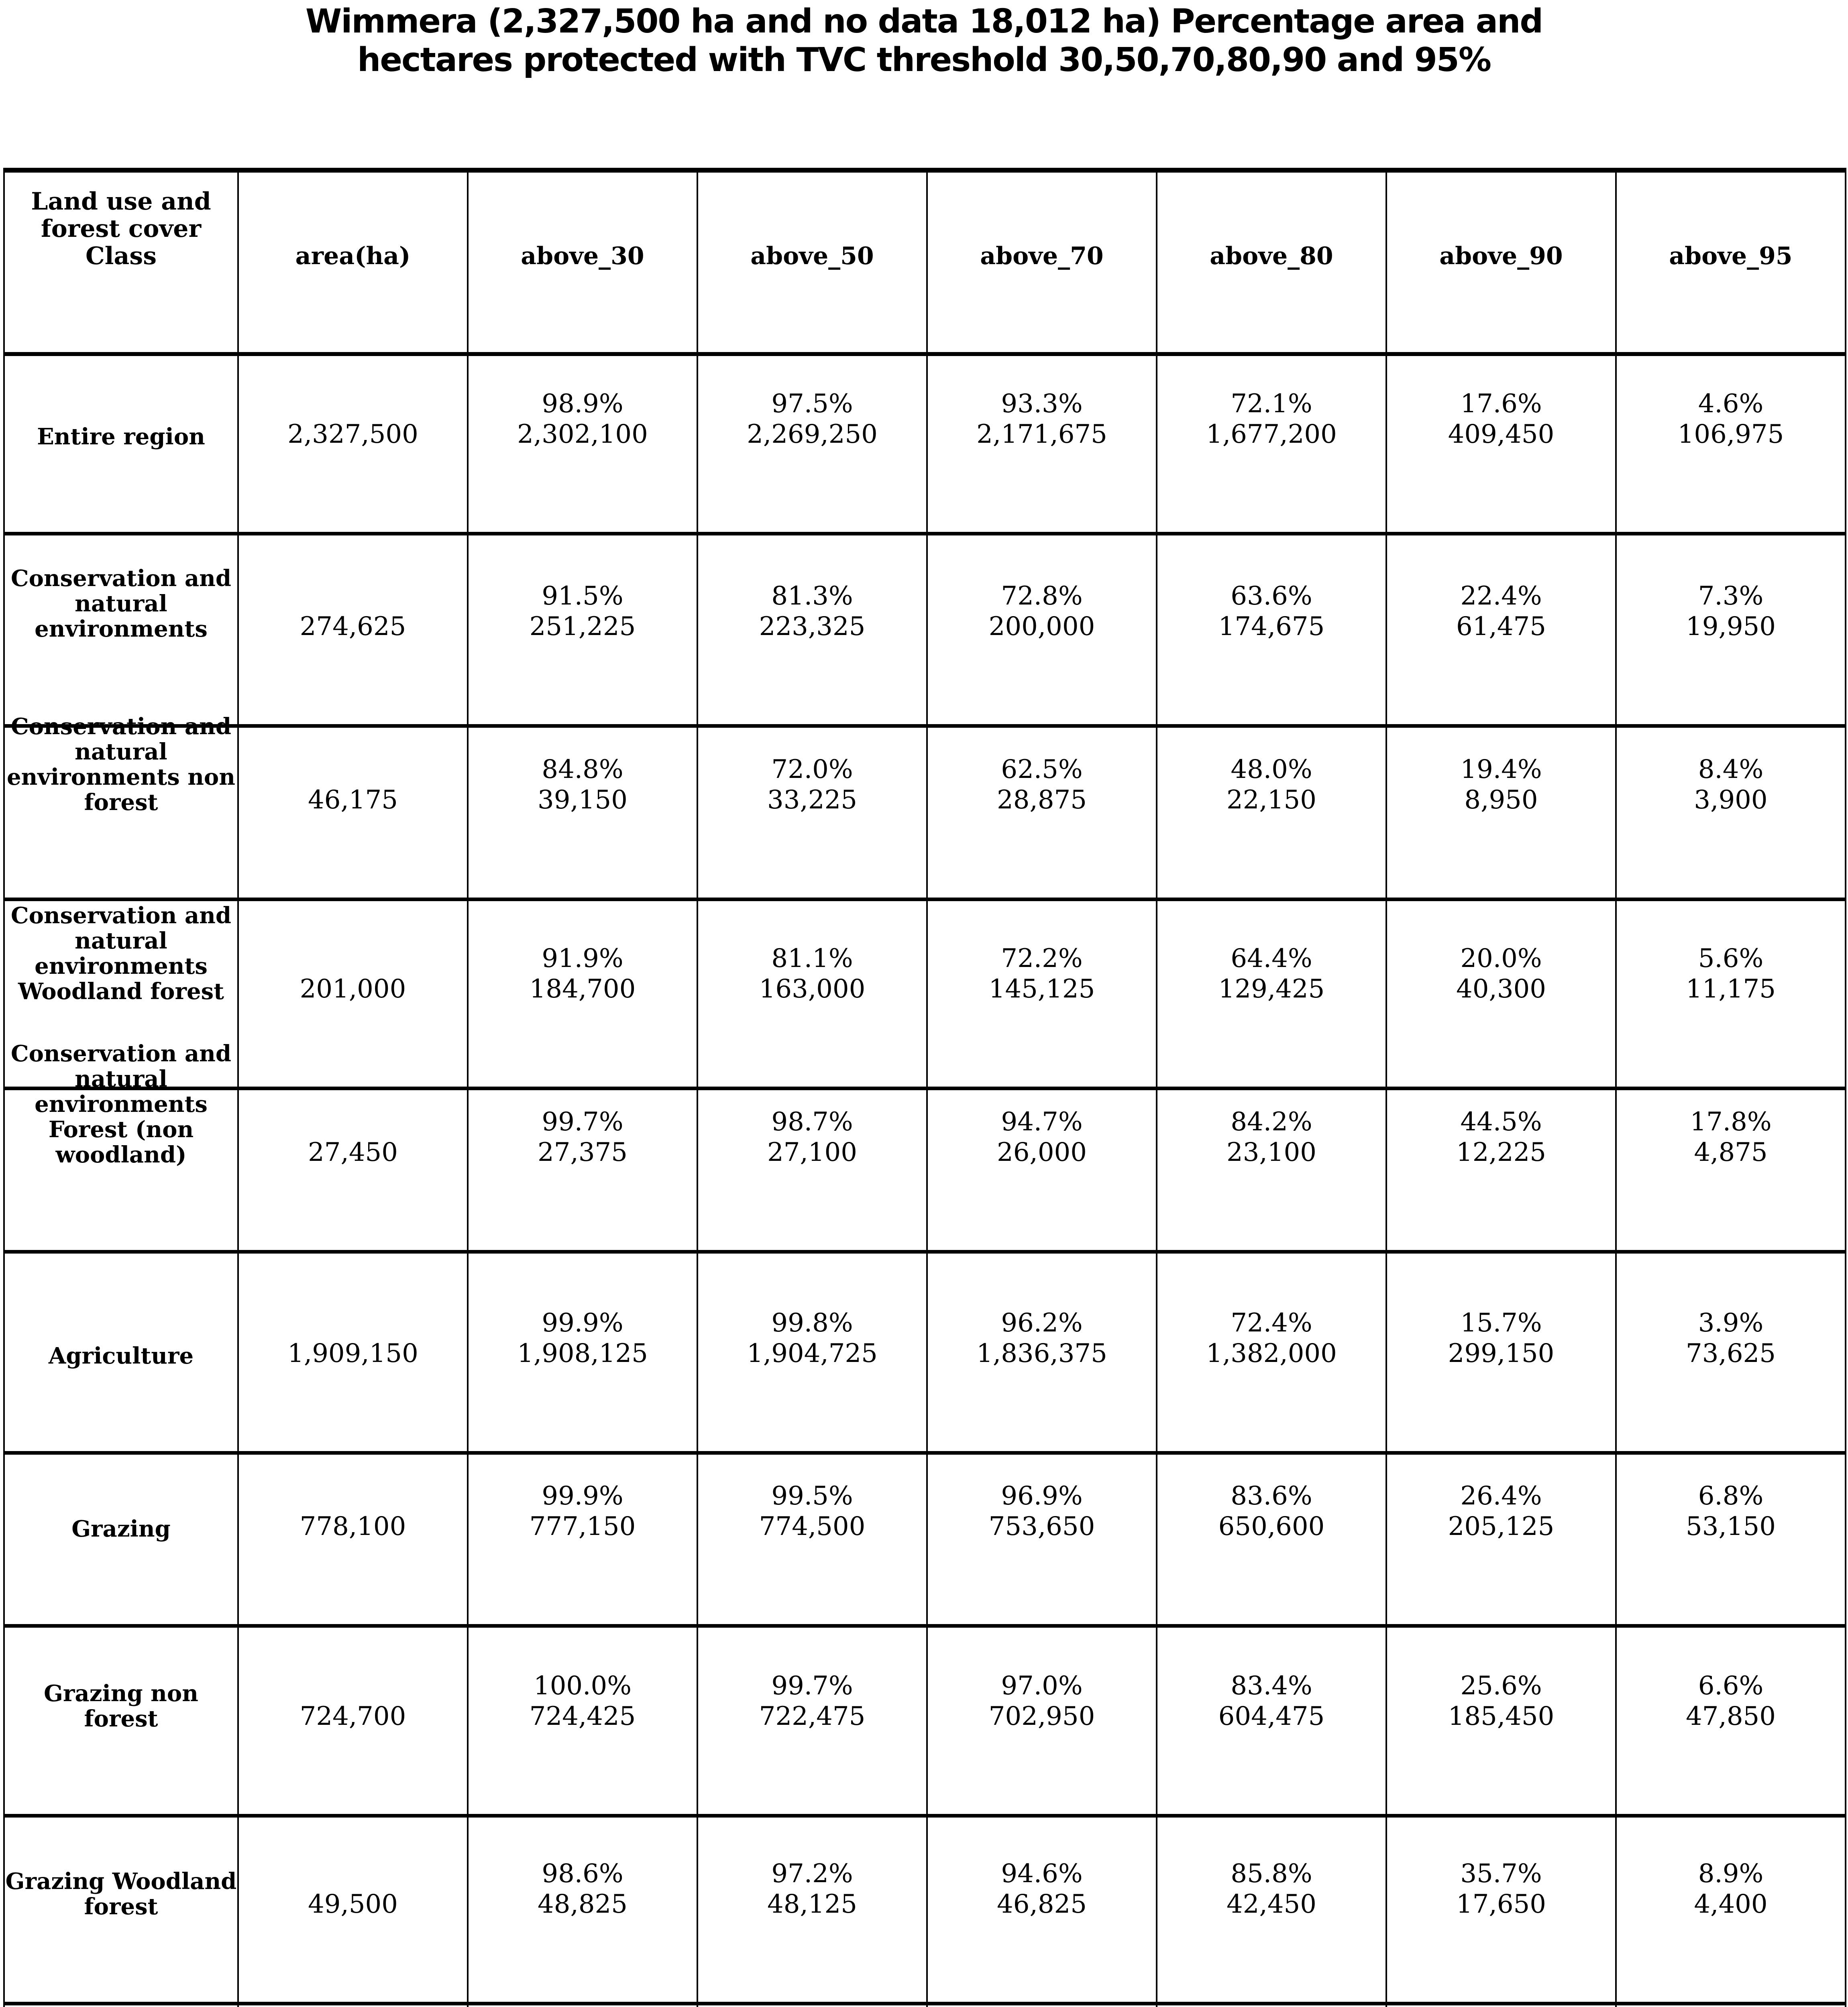  What do you see at coordinates (121, 1352) in the screenshot?
I see `landuse-class-cell: Agriculture` at bounding box center [121, 1352].